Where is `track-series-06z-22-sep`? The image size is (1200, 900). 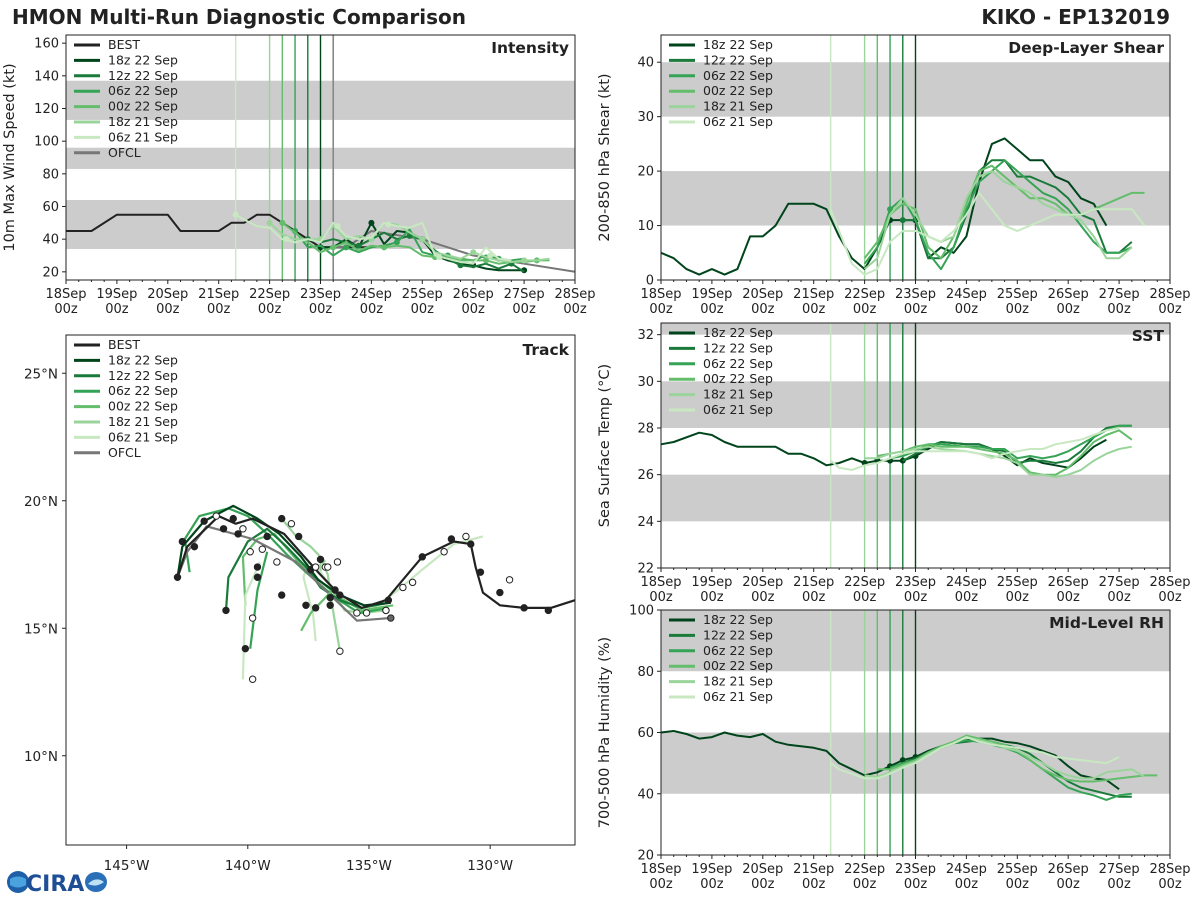 track-series-06z-22-sep is located at coordinates (259, 600).